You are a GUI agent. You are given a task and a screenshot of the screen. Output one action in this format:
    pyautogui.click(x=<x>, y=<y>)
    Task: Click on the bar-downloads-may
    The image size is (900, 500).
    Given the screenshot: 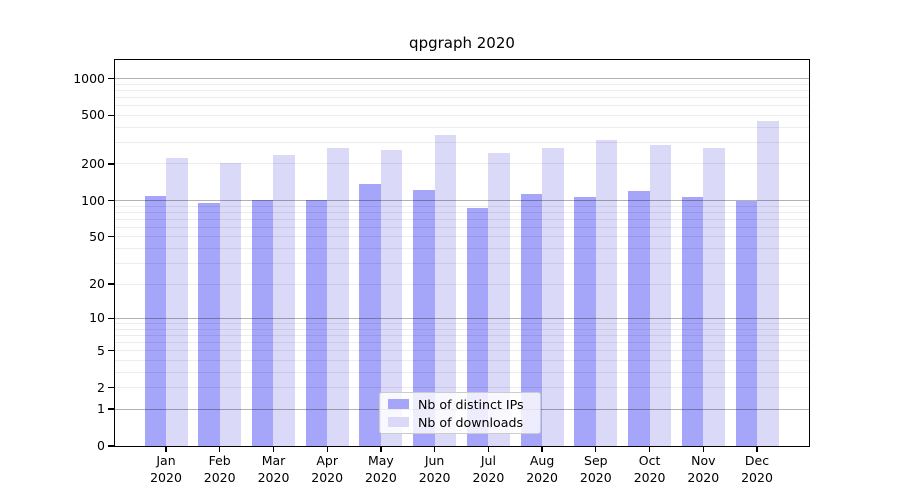 What is the action you would take?
    pyautogui.click(x=391, y=298)
    